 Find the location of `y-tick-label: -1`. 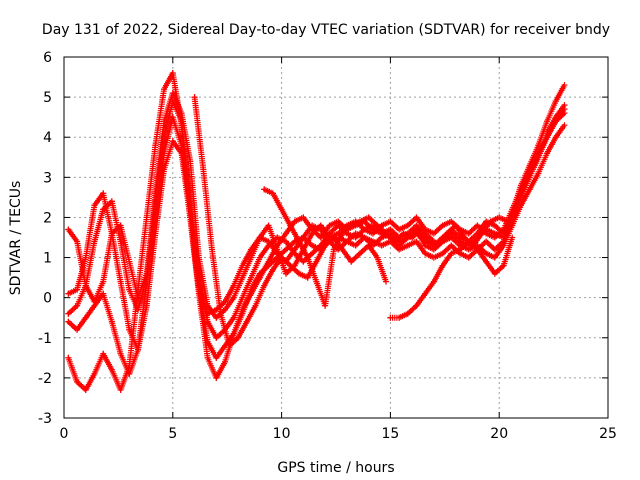

y-tick-label: -1 is located at coordinates (45, 339).